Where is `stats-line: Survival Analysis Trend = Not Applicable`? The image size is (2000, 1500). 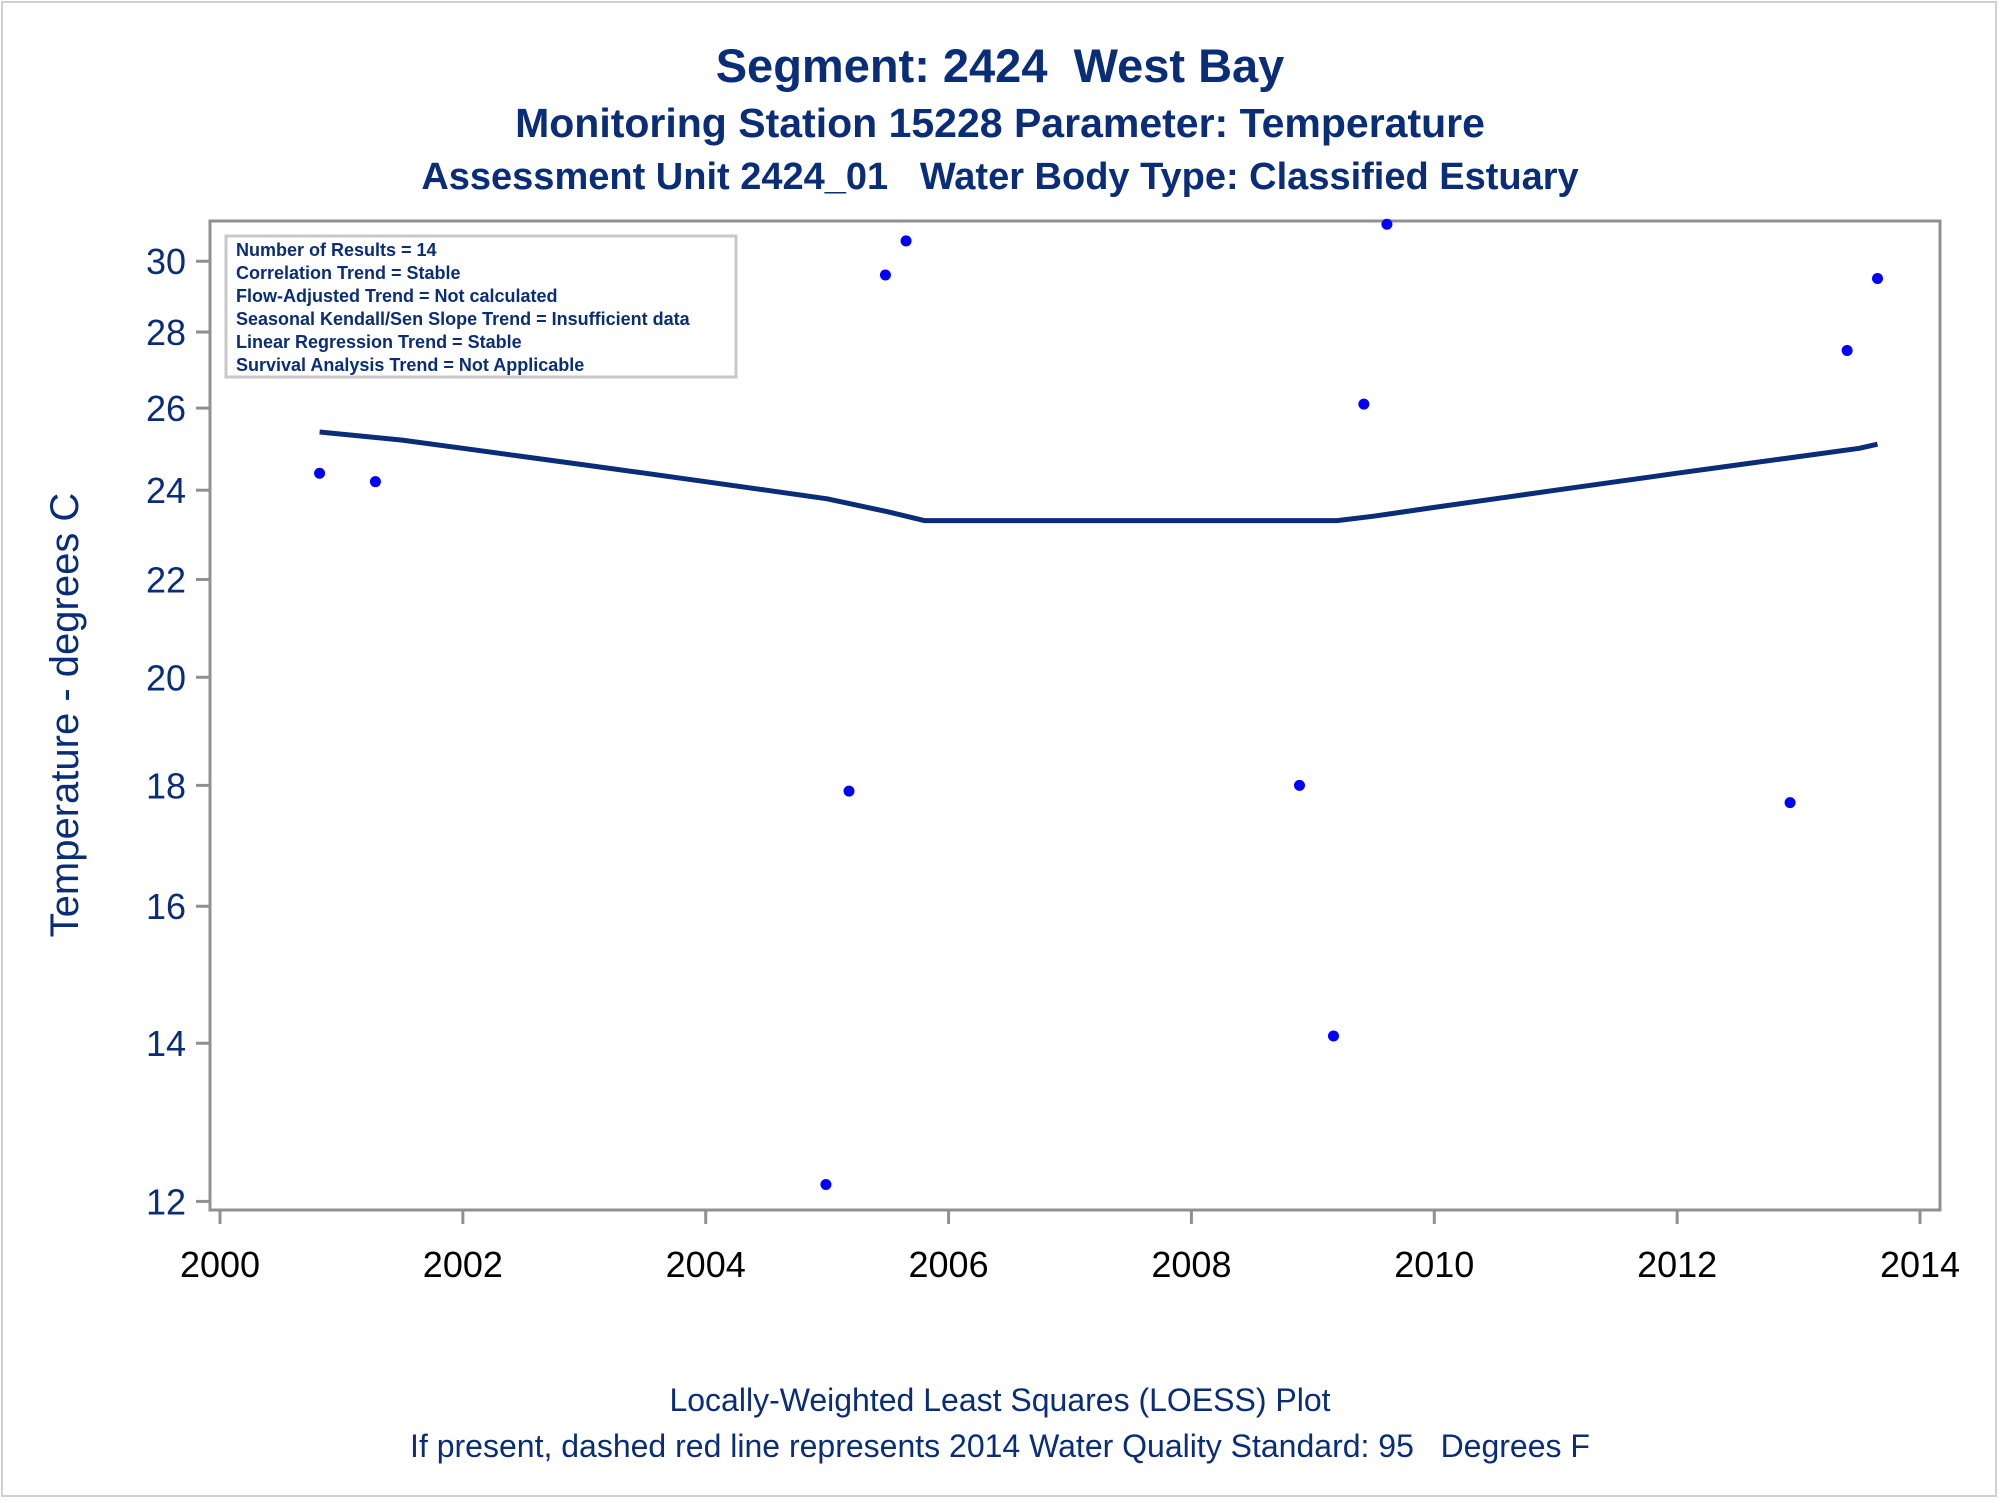 stats-line: Survival Analysis Trend = Not Applicable is located at coordinates (410, 365).